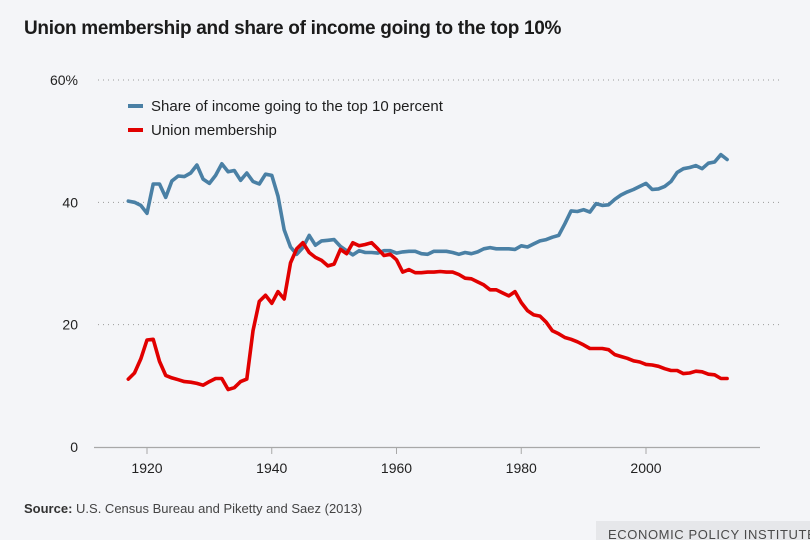 The image size is (810, 540). What do you see at coordinates (64, 80) in the screenshot?
I see `y-tick-label: 60%` at bounding box center [64, 80].